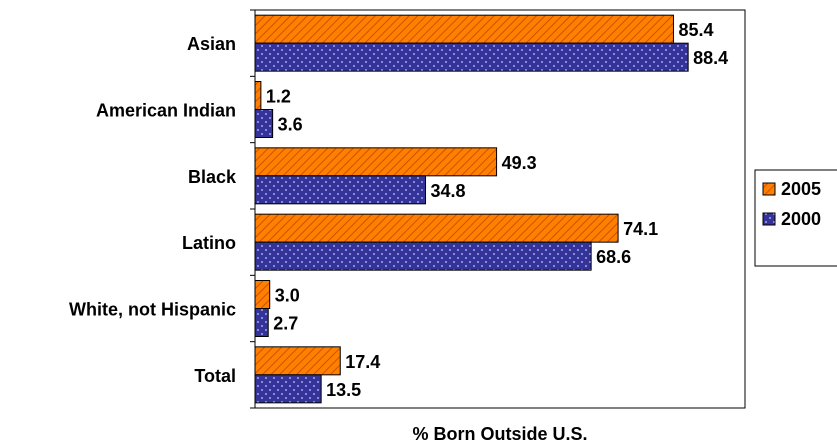  What do you see at coordinates (640, 229) in the screenshot?
I see `value-label: 74.1` at bounding box center [640, 229].